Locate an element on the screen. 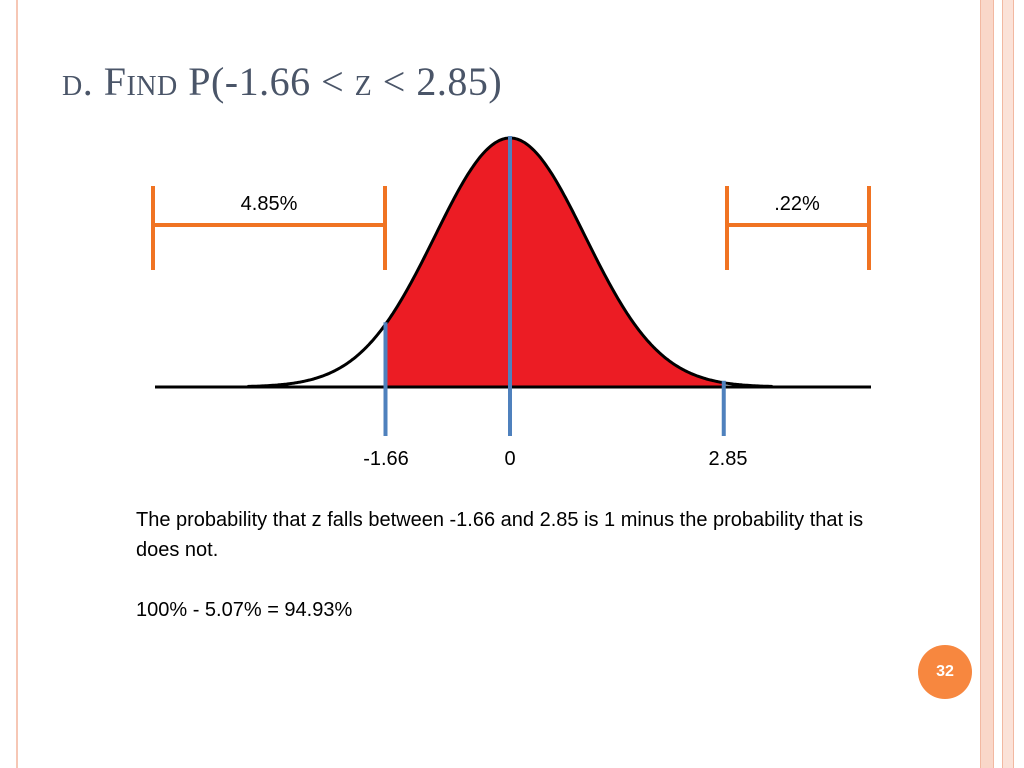 This screenshot has width=1024, height=768. right-border-stripe-outer is located at coordinates (1008, 384).